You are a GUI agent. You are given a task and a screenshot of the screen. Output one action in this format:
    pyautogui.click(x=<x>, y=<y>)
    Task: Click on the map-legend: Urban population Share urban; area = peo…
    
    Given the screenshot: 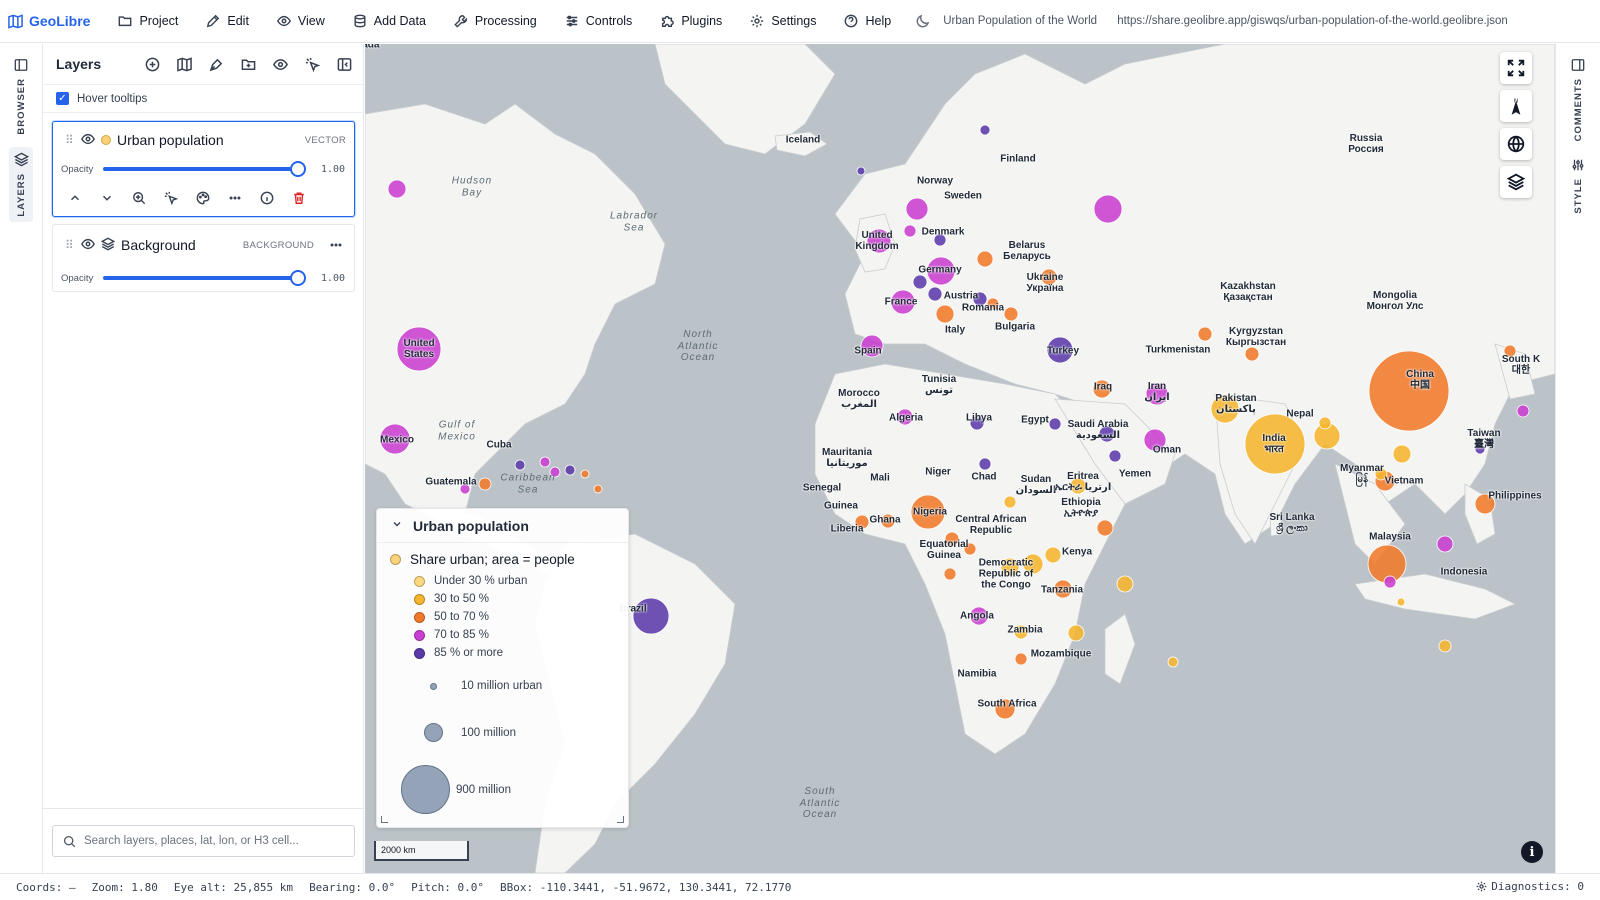 What is the action you would take?
    pyautogui.click(x=502, y=668)
    